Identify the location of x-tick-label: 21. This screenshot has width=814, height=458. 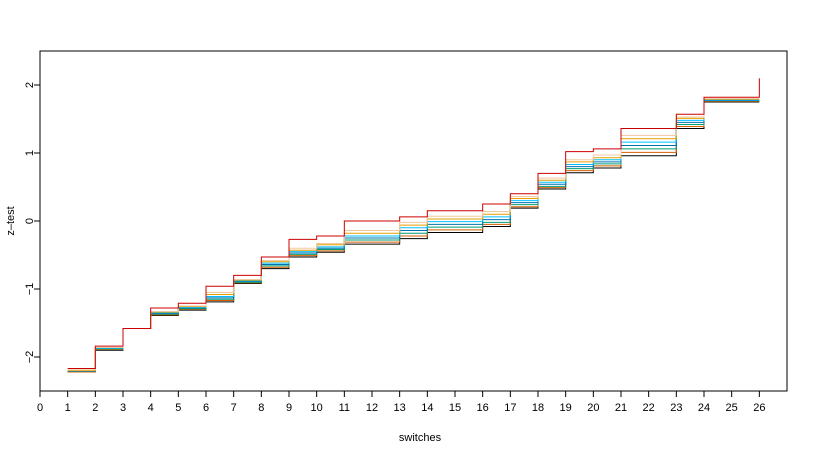
(621, 408).